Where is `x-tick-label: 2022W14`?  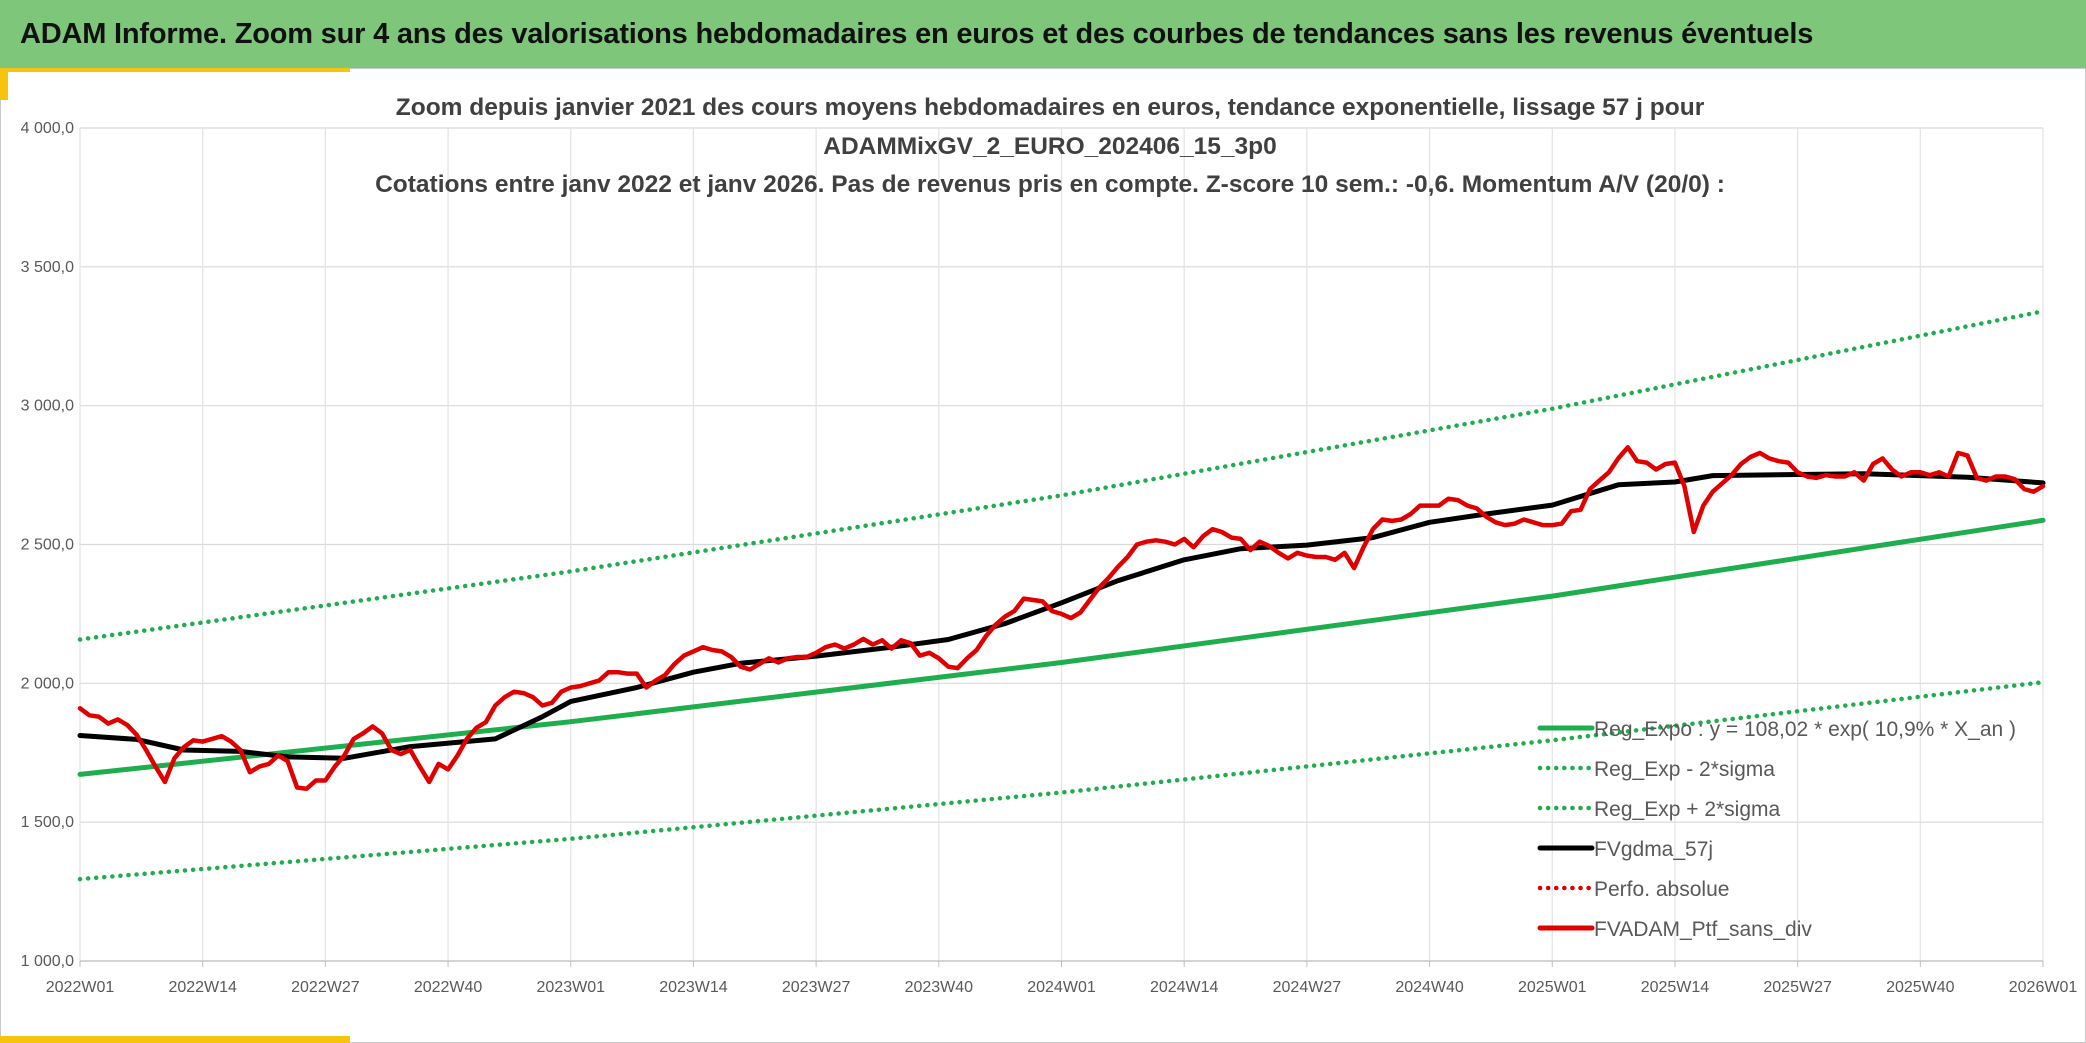 x-tick-label: 2022W14 is located at coordinates (202, 987).